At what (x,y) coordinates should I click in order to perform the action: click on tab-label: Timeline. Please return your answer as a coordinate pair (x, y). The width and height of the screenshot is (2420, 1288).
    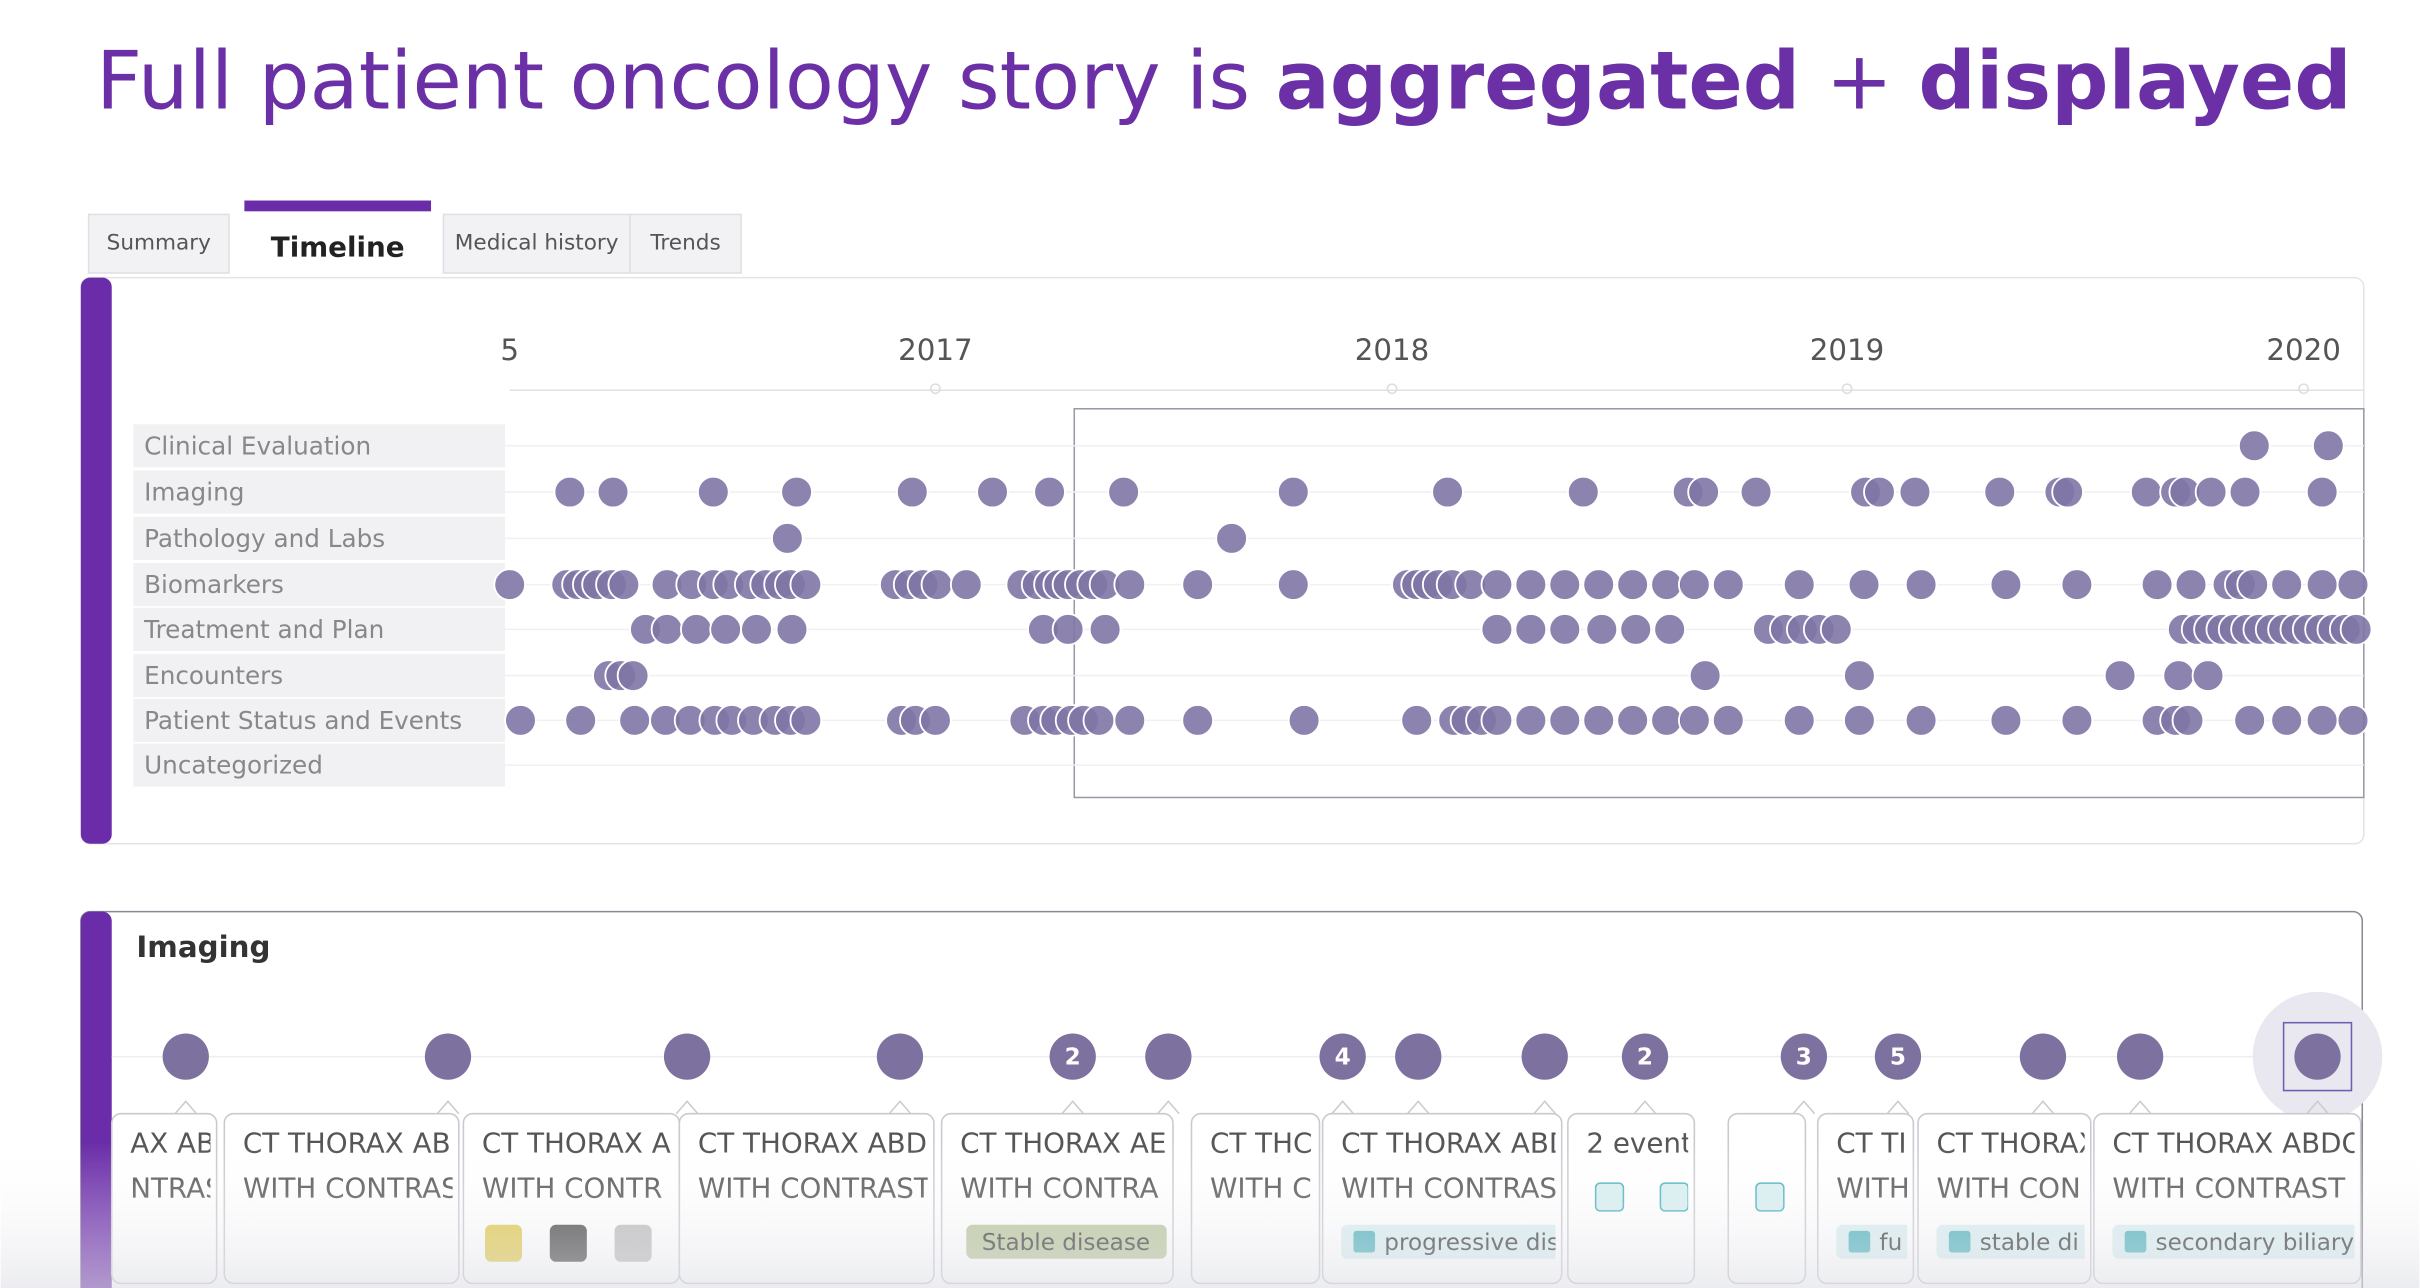
    Looking at the image, I should click on (338, 246).